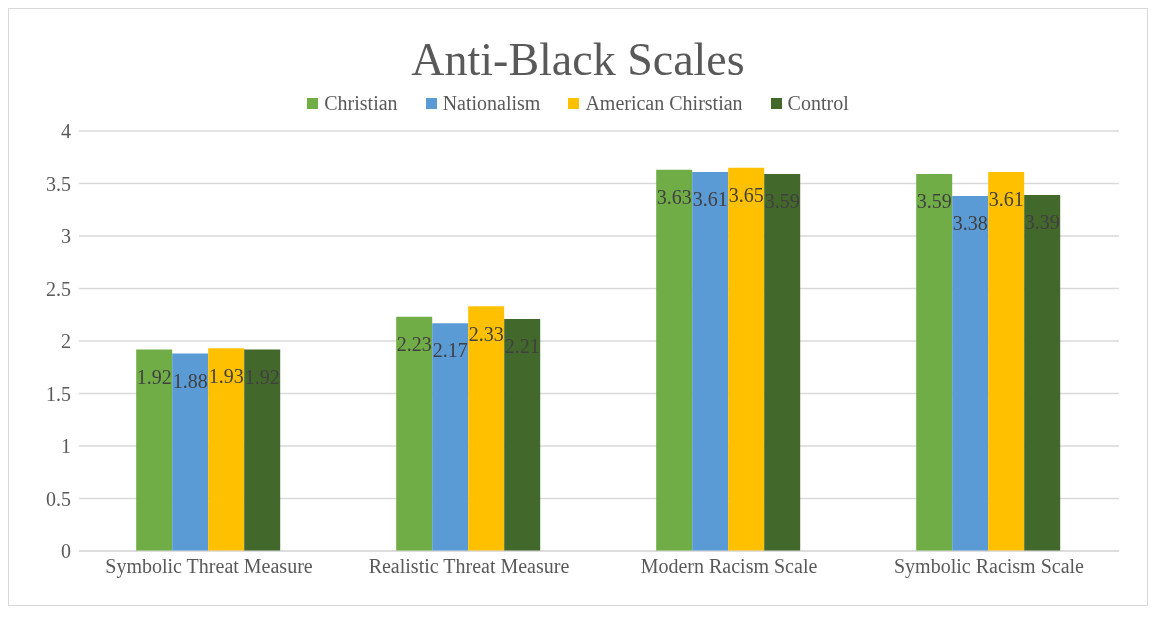  What do you see at coordinates (66, 236) in the screenshot?
I see `y-tick-label: 3` at bounding box center [66, 236].